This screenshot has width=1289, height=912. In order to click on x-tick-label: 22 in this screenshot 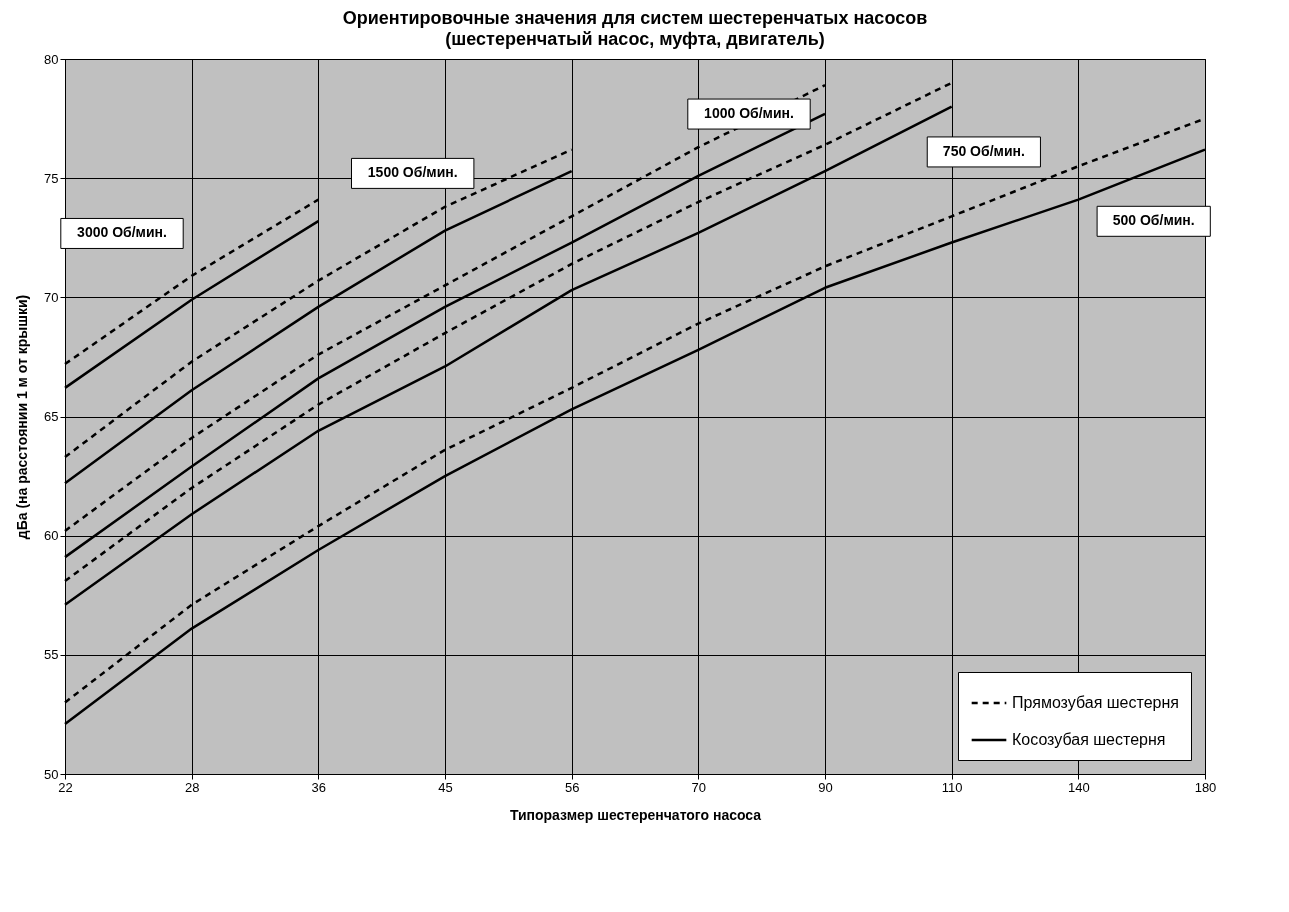, I will do `click(65, 787)`.